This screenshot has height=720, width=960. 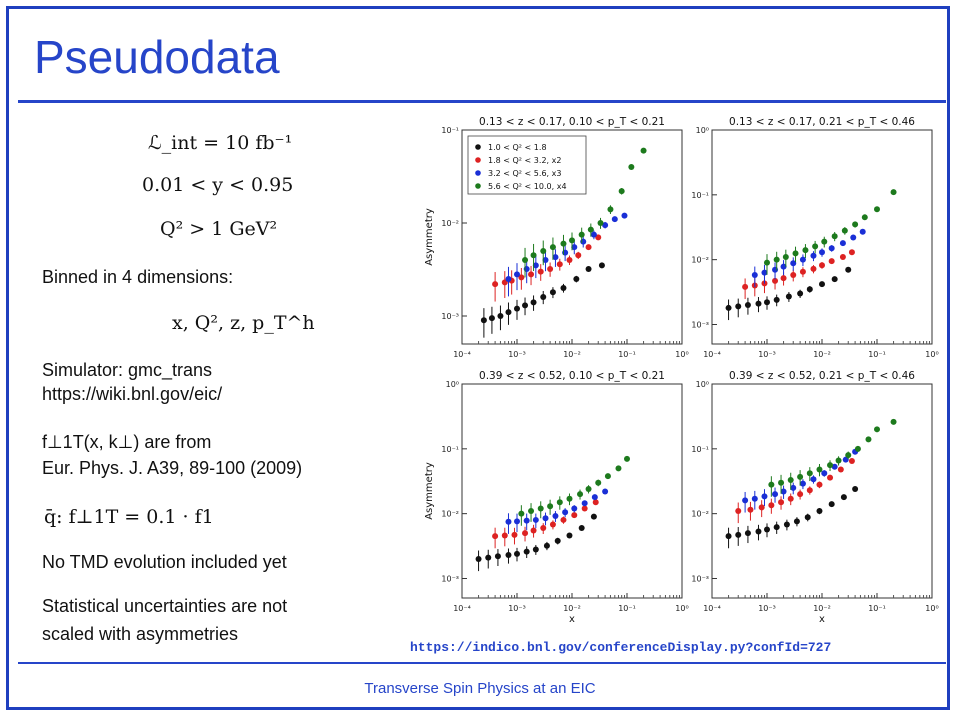 What do you see at coordinates (822, 491) in the screenshot?
I see `plot-frame` at bounding box center [822, 491].